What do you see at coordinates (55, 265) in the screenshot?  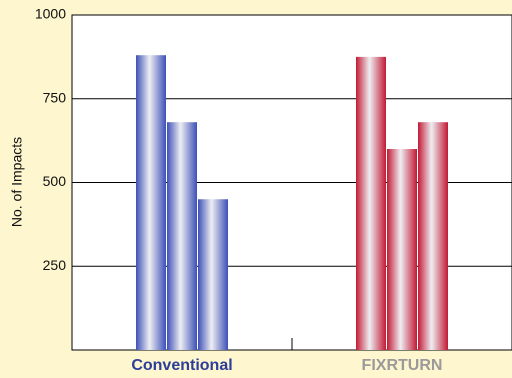 I see `y-tick-label: 250` at bounding box center [55, 265].